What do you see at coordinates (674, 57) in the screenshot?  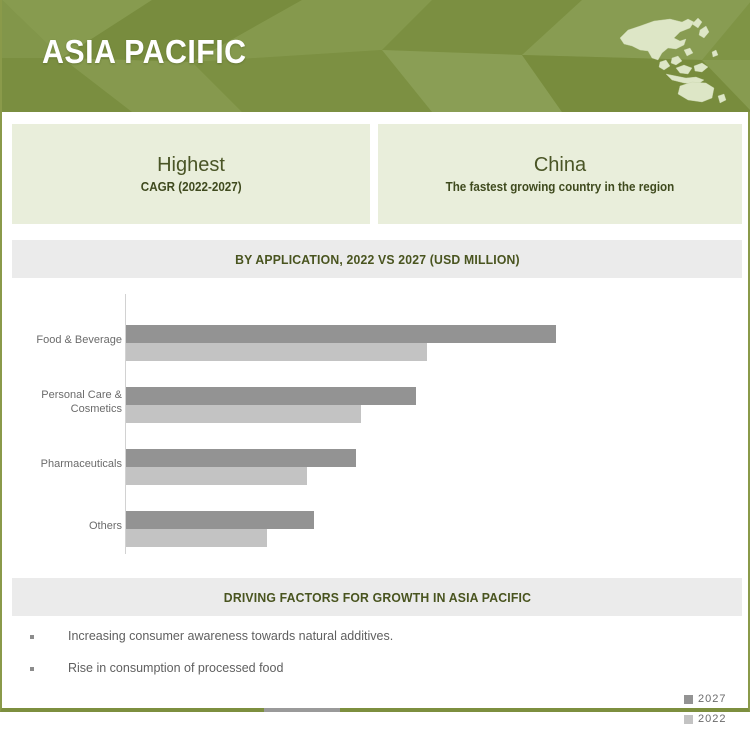 I see `asia-pacific-map-icon` at bounding box center [674, 57].